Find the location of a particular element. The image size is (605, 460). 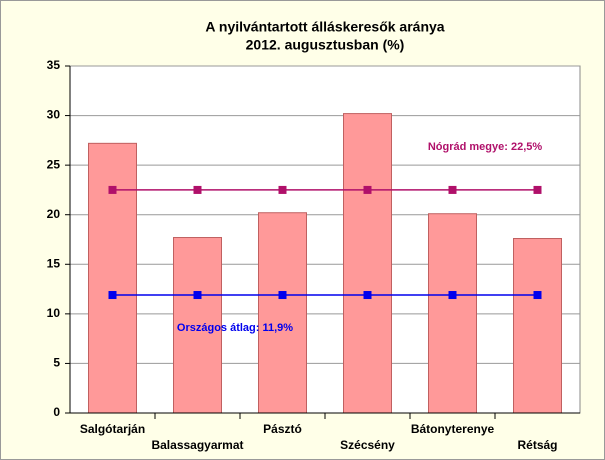

x-tick-label: Salgótarján is located at coordinates (112, 429).